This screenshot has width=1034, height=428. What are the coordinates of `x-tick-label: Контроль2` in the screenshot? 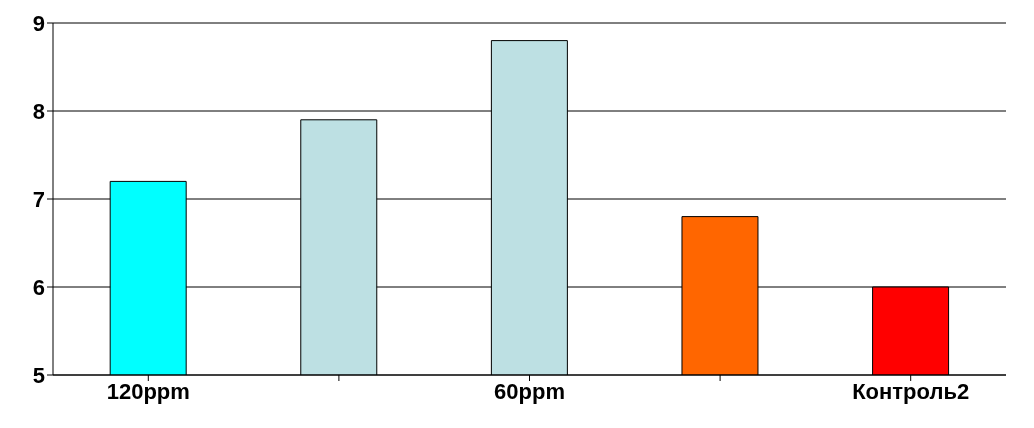 It's located at (911, 391).